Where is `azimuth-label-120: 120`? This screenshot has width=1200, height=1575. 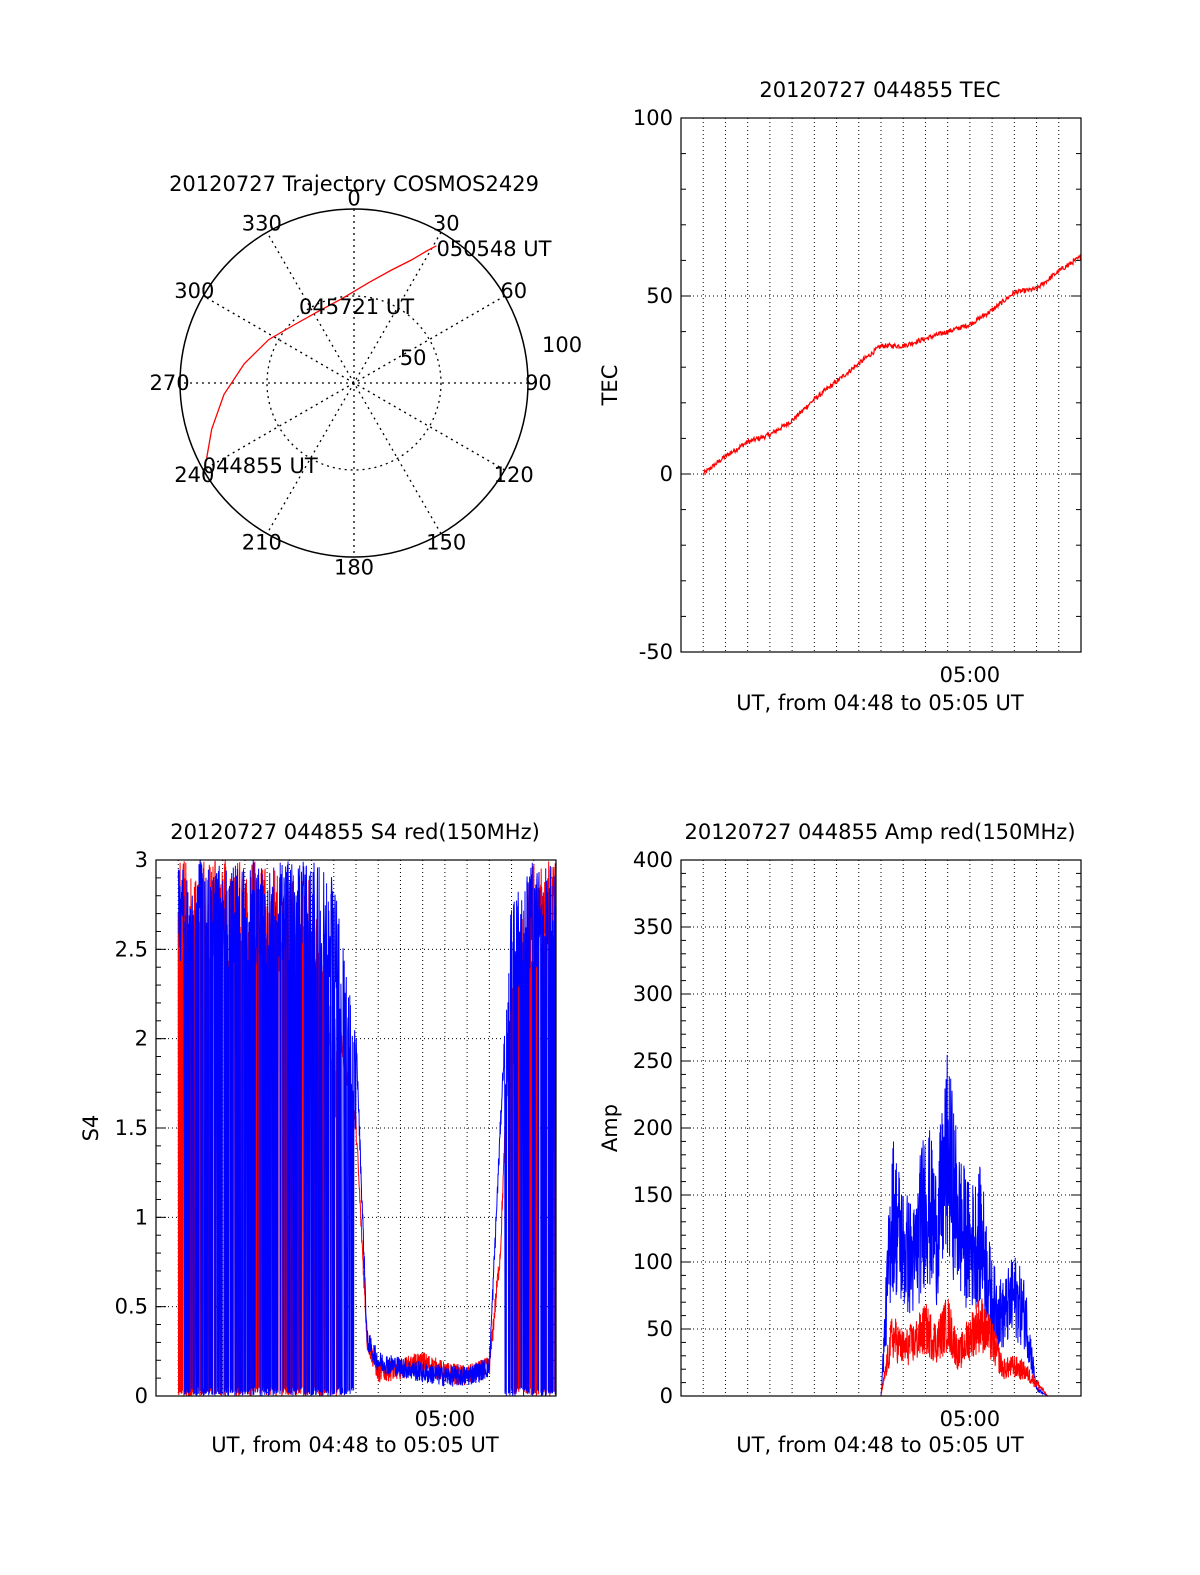 azimuth-label-120: 120 is located at coordinates (514, 475).